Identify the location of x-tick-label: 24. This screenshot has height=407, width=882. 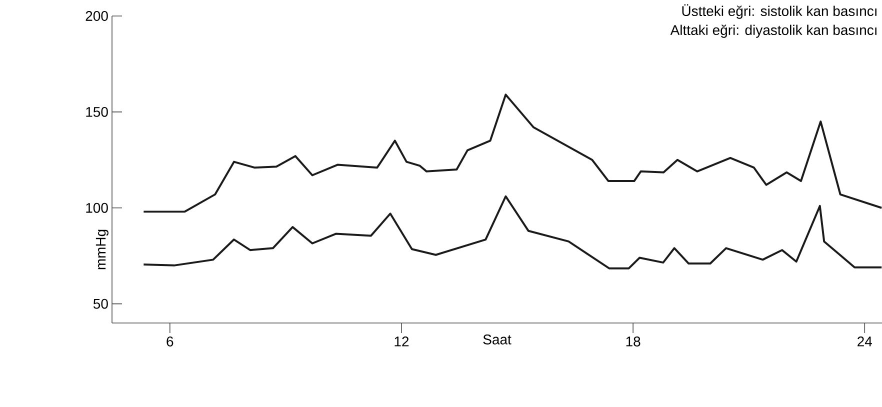
(865, 341).